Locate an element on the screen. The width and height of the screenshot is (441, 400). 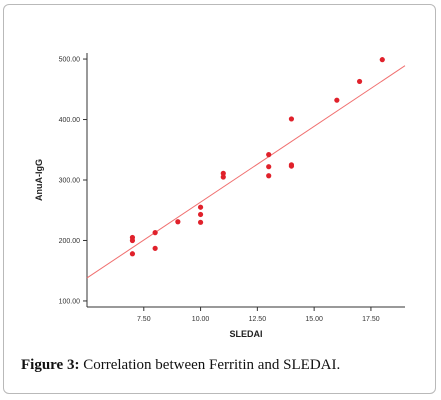
y-tick-label: 500.00 is located at coordinates (70, 60).